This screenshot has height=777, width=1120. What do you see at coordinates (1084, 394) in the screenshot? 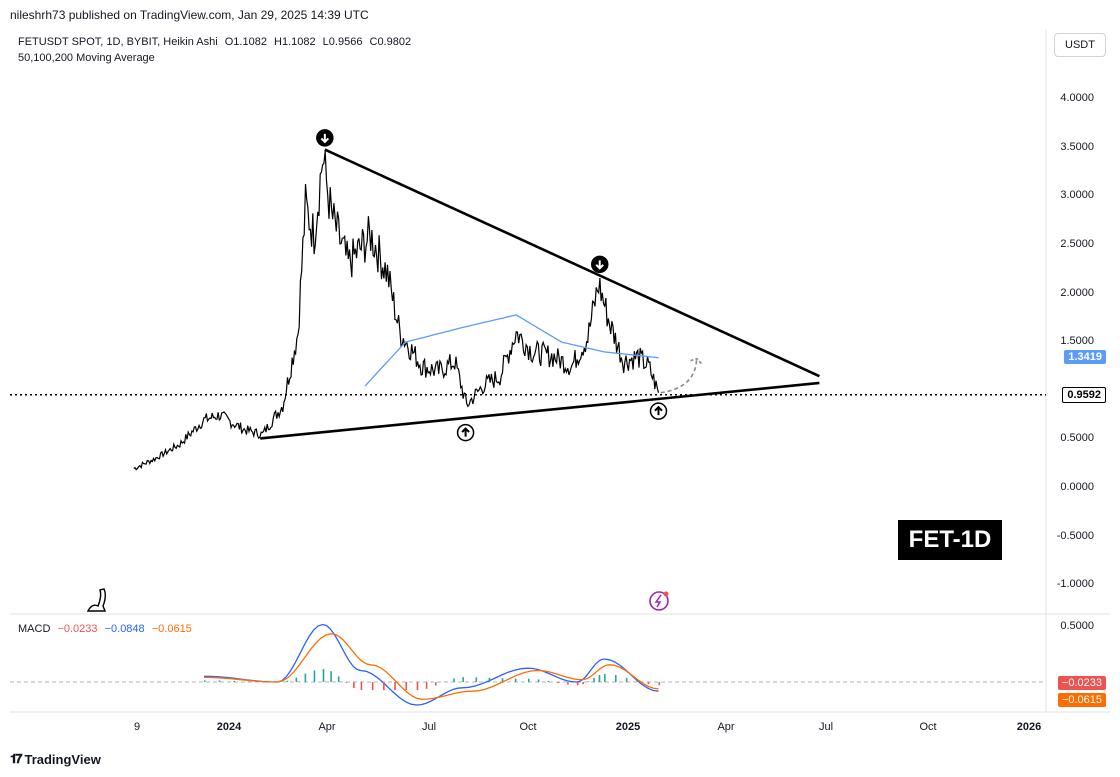
I see `last-price-tag: 0.9592` at bounding box center [1084, 394].